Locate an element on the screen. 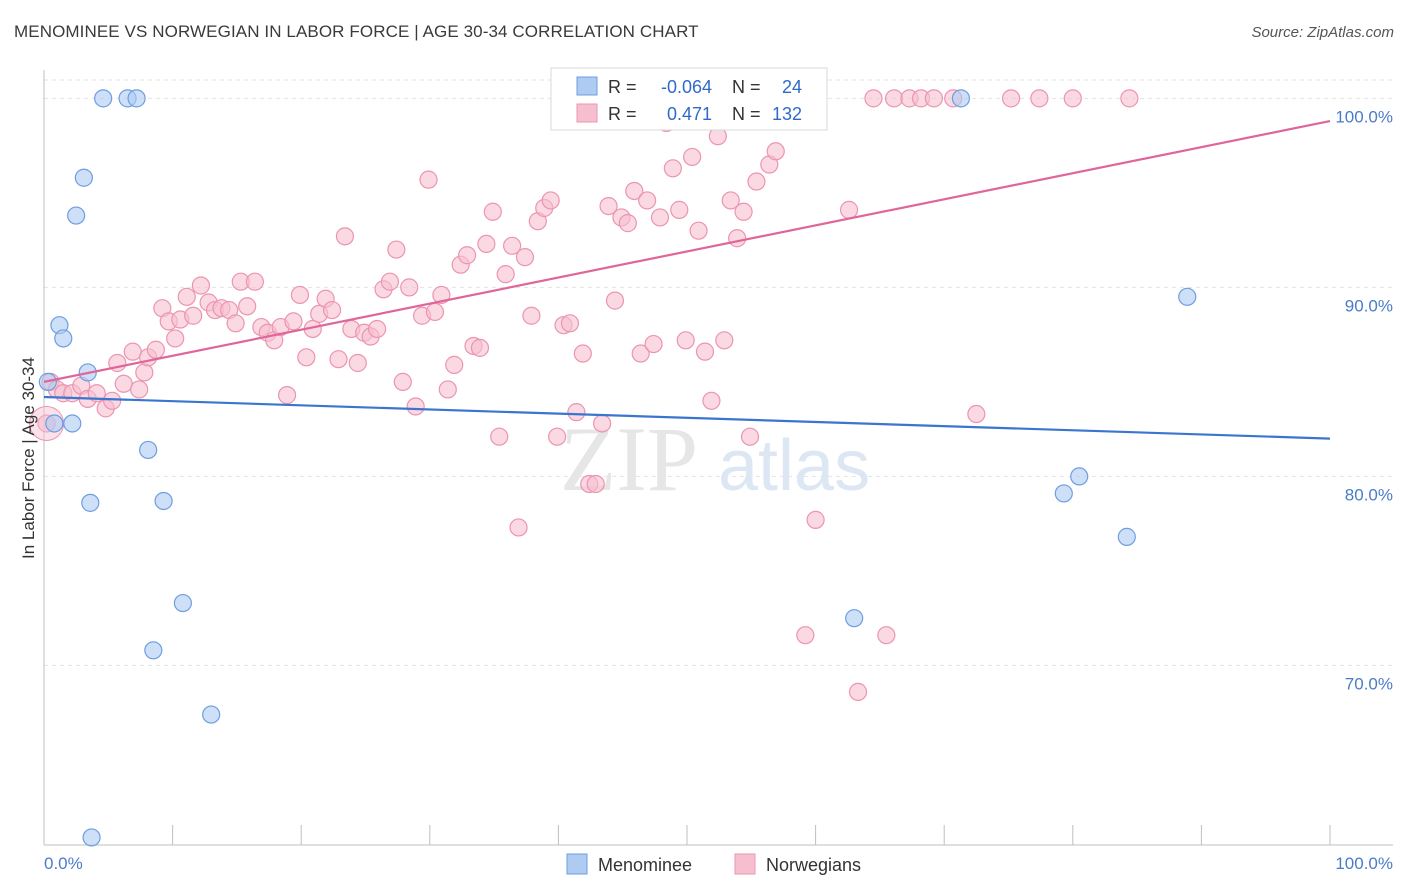 This screenshot has height=892, width=1406. legend-bottom: Menominee Norwegians is located at coordinates (713, 864).